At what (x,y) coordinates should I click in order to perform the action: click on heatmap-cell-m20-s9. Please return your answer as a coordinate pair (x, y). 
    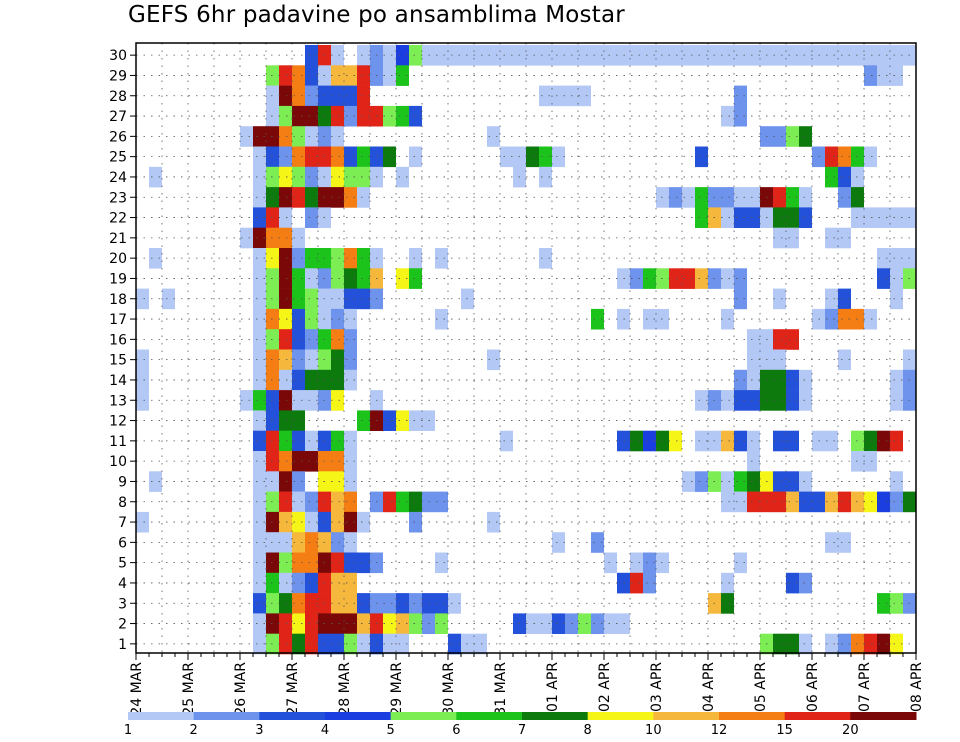
    Looking at the image, I should click on (259, 258).